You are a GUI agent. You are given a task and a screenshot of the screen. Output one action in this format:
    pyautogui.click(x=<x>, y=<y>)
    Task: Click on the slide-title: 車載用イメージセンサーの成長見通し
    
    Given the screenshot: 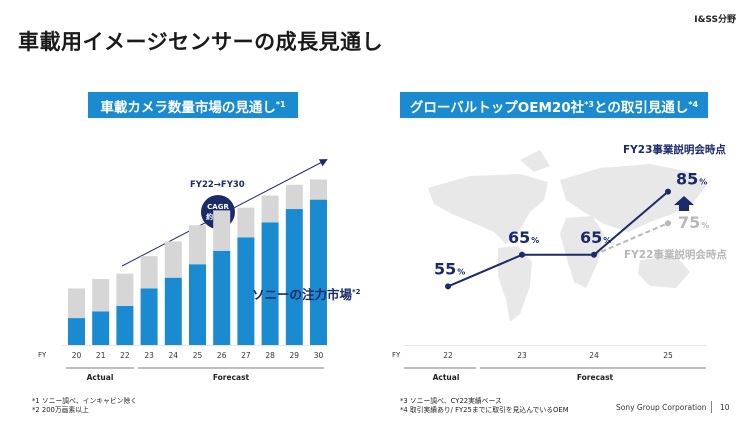 What is the action you would take?
    pyautogui.click(x=201, y=42)
    